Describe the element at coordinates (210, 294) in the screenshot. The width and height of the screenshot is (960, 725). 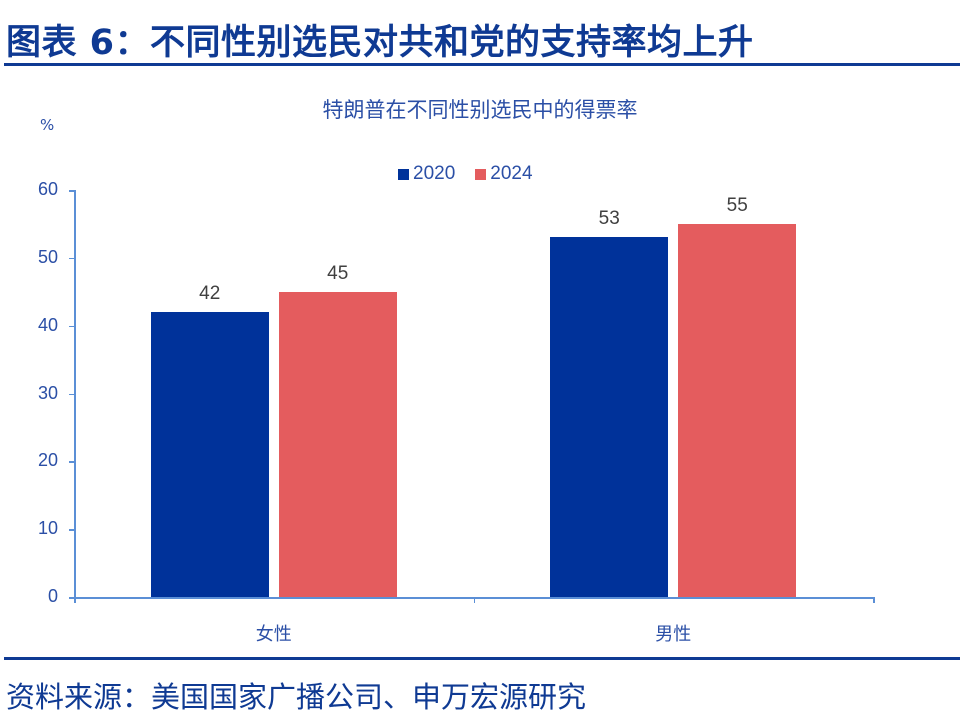
I see `bar-value-label: 42` at that location.